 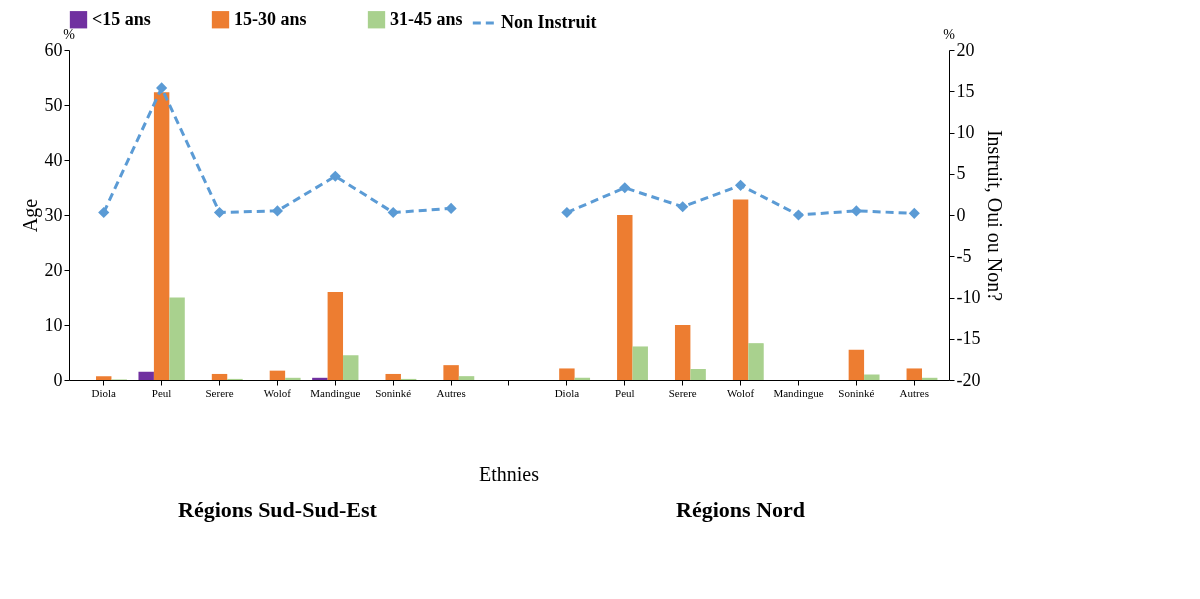 What do you see at coordinates (549, 22) in the screenshot?
I see `legend-label: Non Instruit` at bounding box center [549, 22].